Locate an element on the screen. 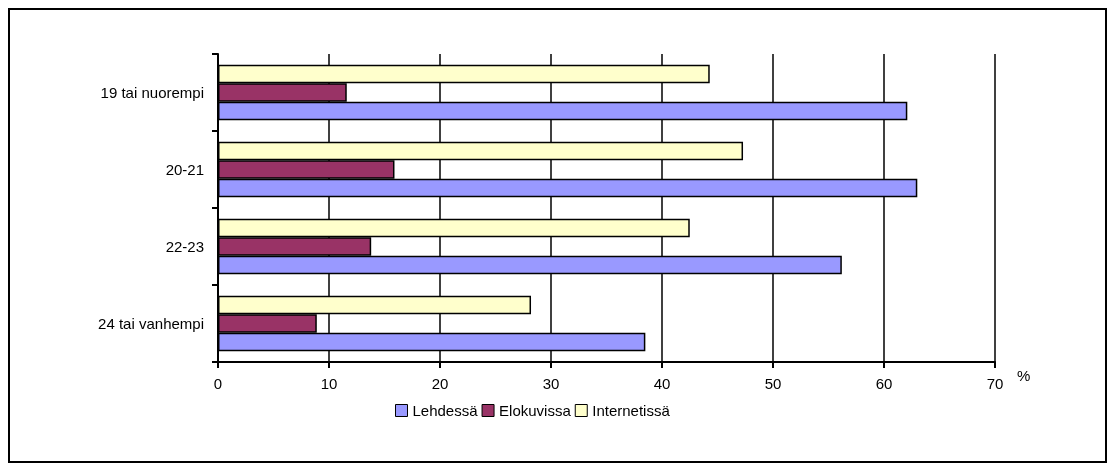 This screenshot has width=1115, height=471. x-axis-title: % is located at coordinates (1024, 375).